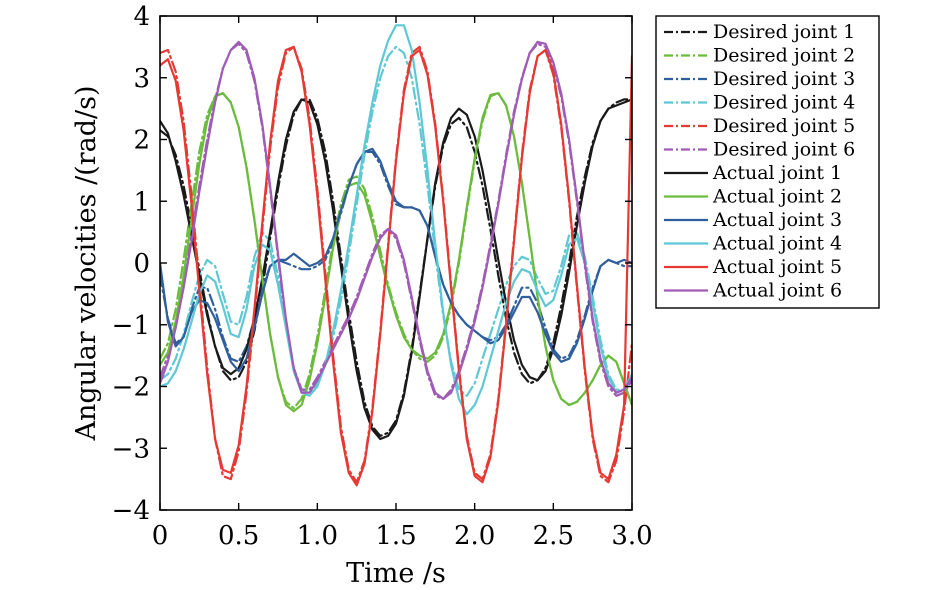 The image size is (945, 590). What do you see at coordinates (396, 573) in the screenshot?
I see `x-axis-title: Time /s` at bounding box center [396, 573].